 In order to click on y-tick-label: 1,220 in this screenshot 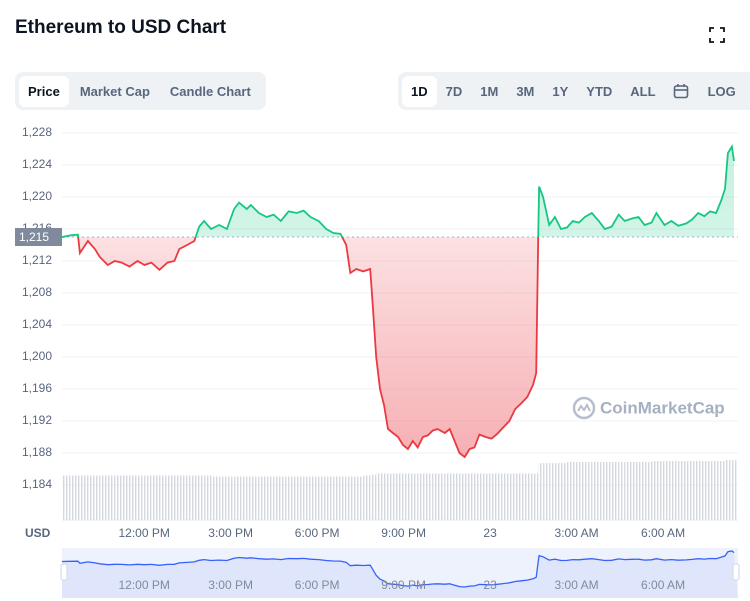, I will do `click(37, 196)`.